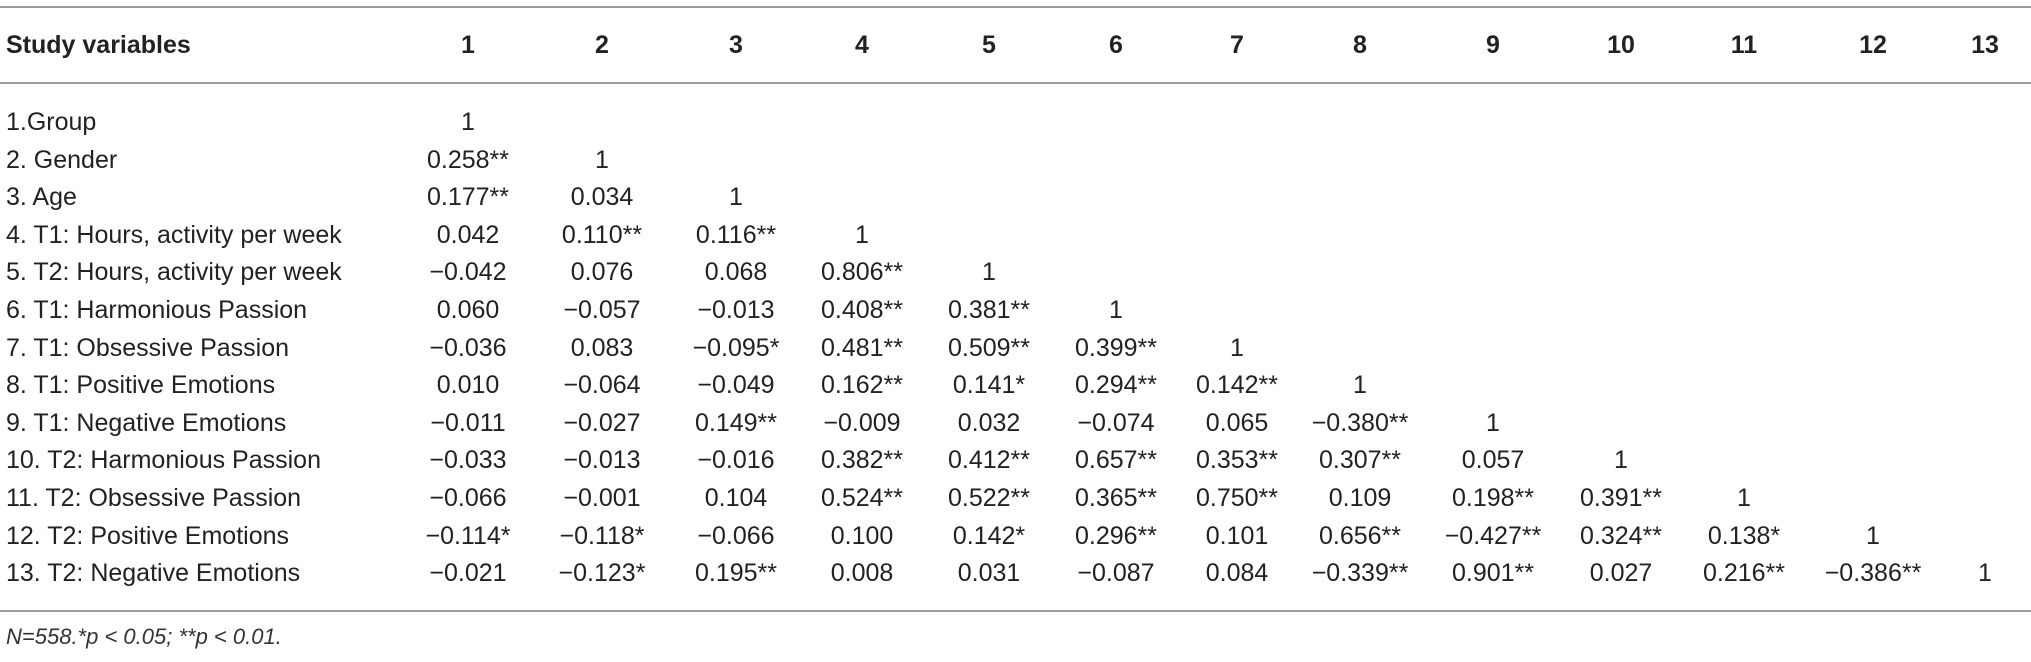 The image size is (2031, 662). What do you see at coordinates (862, 272) in the screenshot?
I see `correlation-cell: 0.806**` at bounding box center [862, 272].